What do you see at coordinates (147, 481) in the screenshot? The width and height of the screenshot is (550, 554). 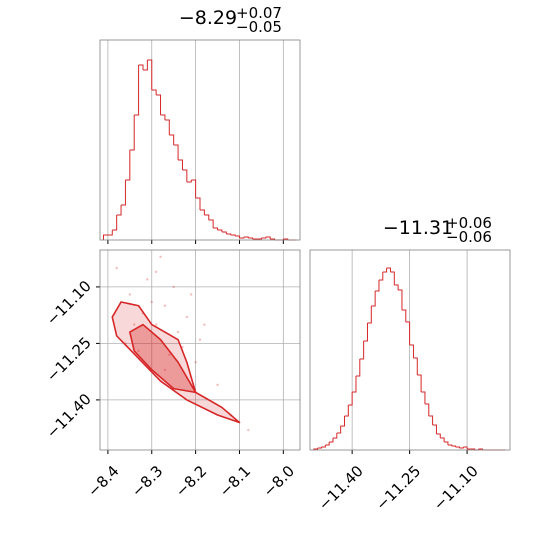 I see `x-tick-label: −8.3` at bounding box center [147, 481].